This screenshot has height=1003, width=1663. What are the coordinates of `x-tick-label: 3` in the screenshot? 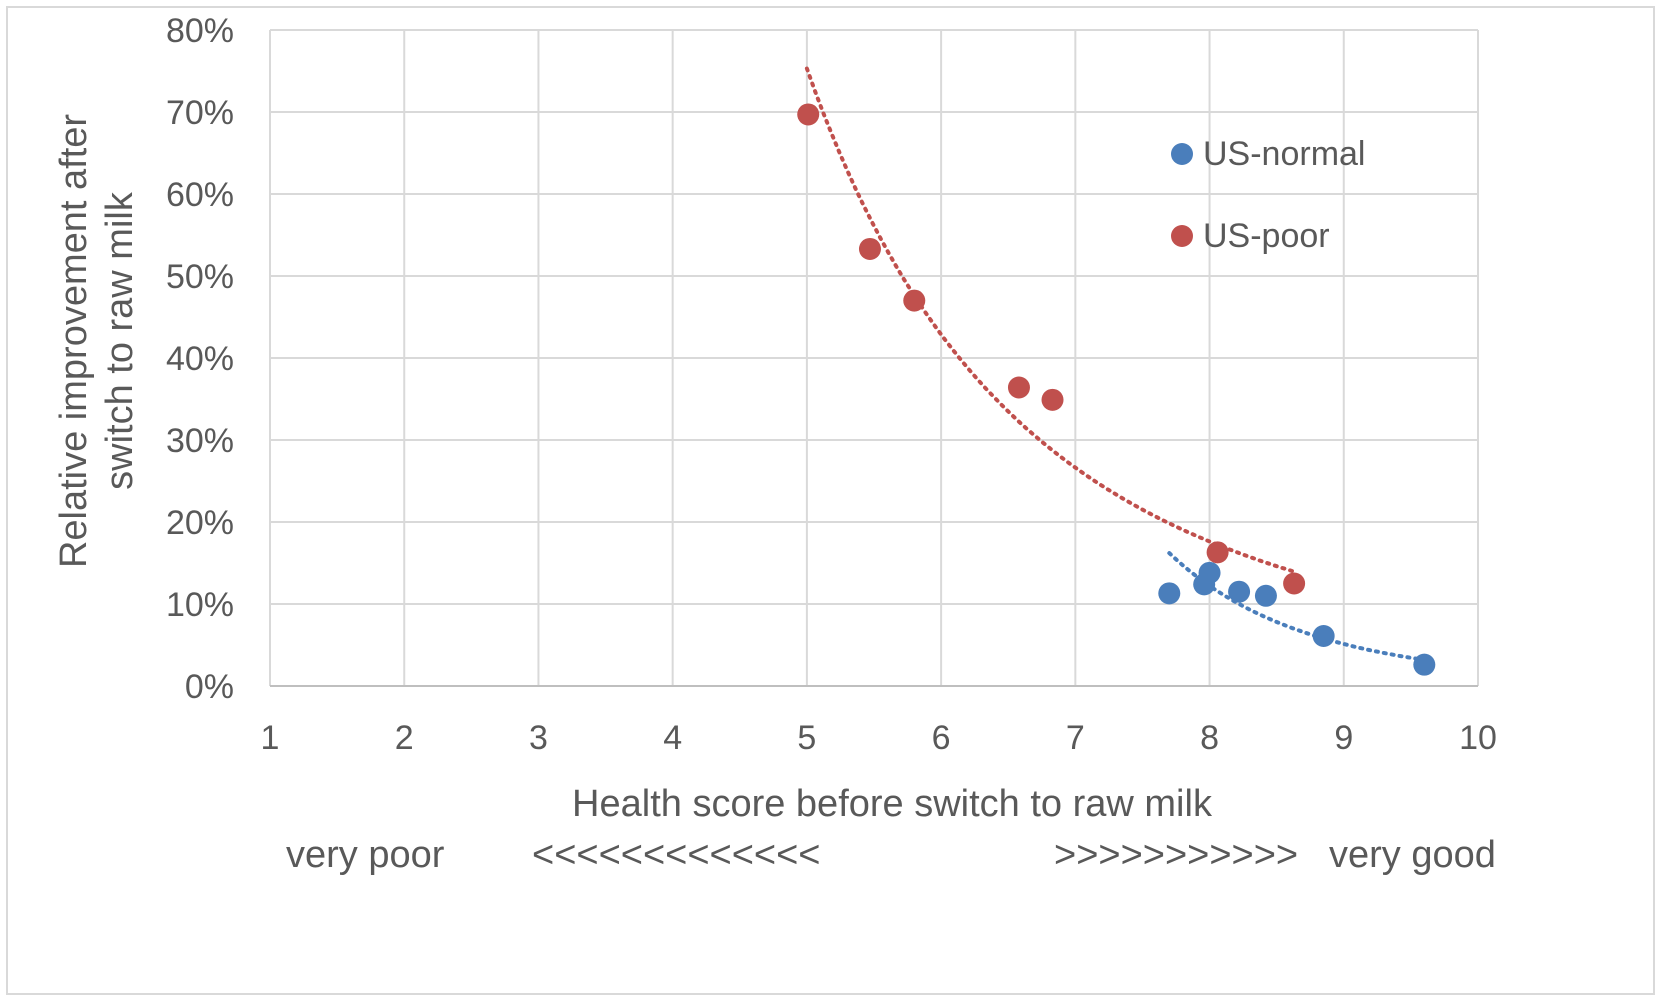 It's located at (538, 738).